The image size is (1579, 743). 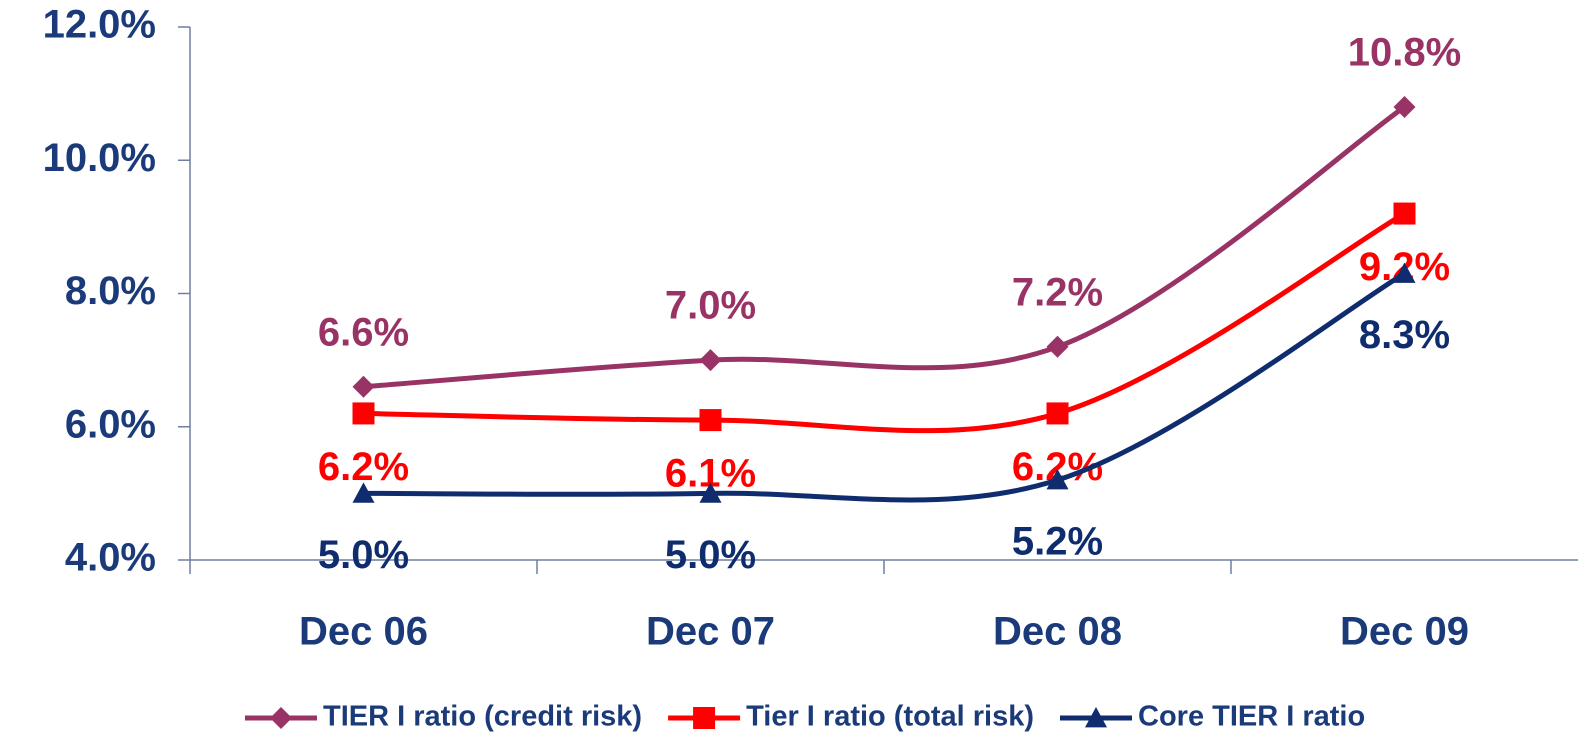 I want to click on y-tick-label: 12.0%, so click(x=99, y=25).